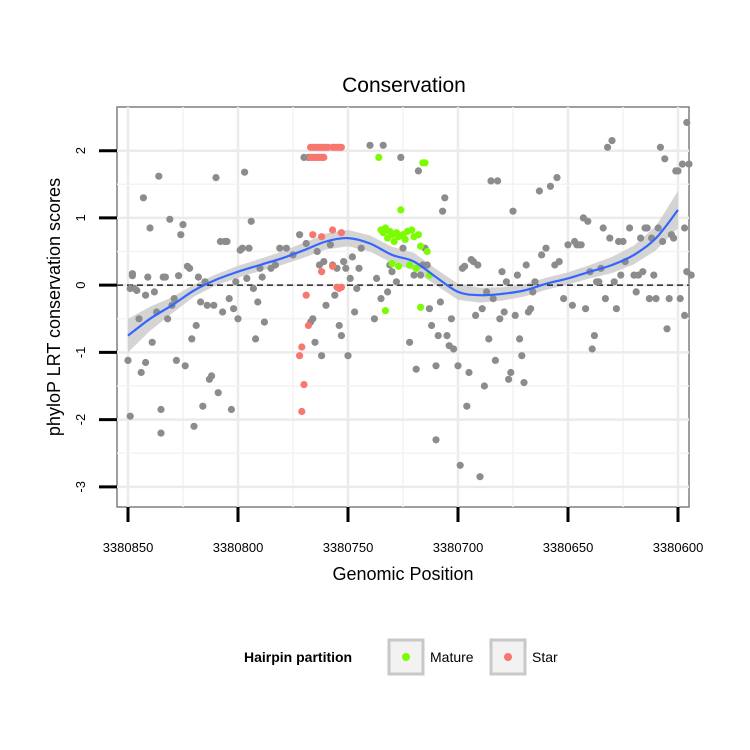 This screenshot has height=750, width=750. I want to click on y-tick-label: 1, so click(80, 217).